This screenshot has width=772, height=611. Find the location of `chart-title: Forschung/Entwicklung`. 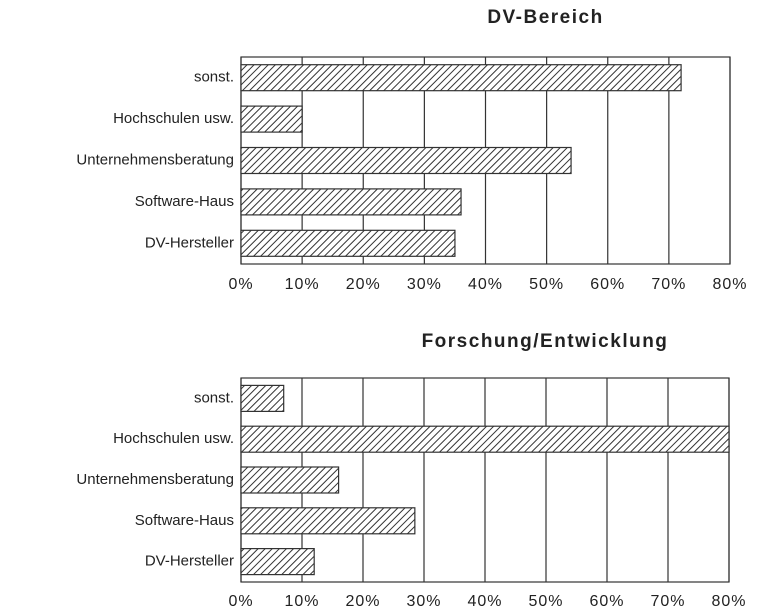

chart-title: Forschung/Entwicklung is located at coordinates (545, 341).